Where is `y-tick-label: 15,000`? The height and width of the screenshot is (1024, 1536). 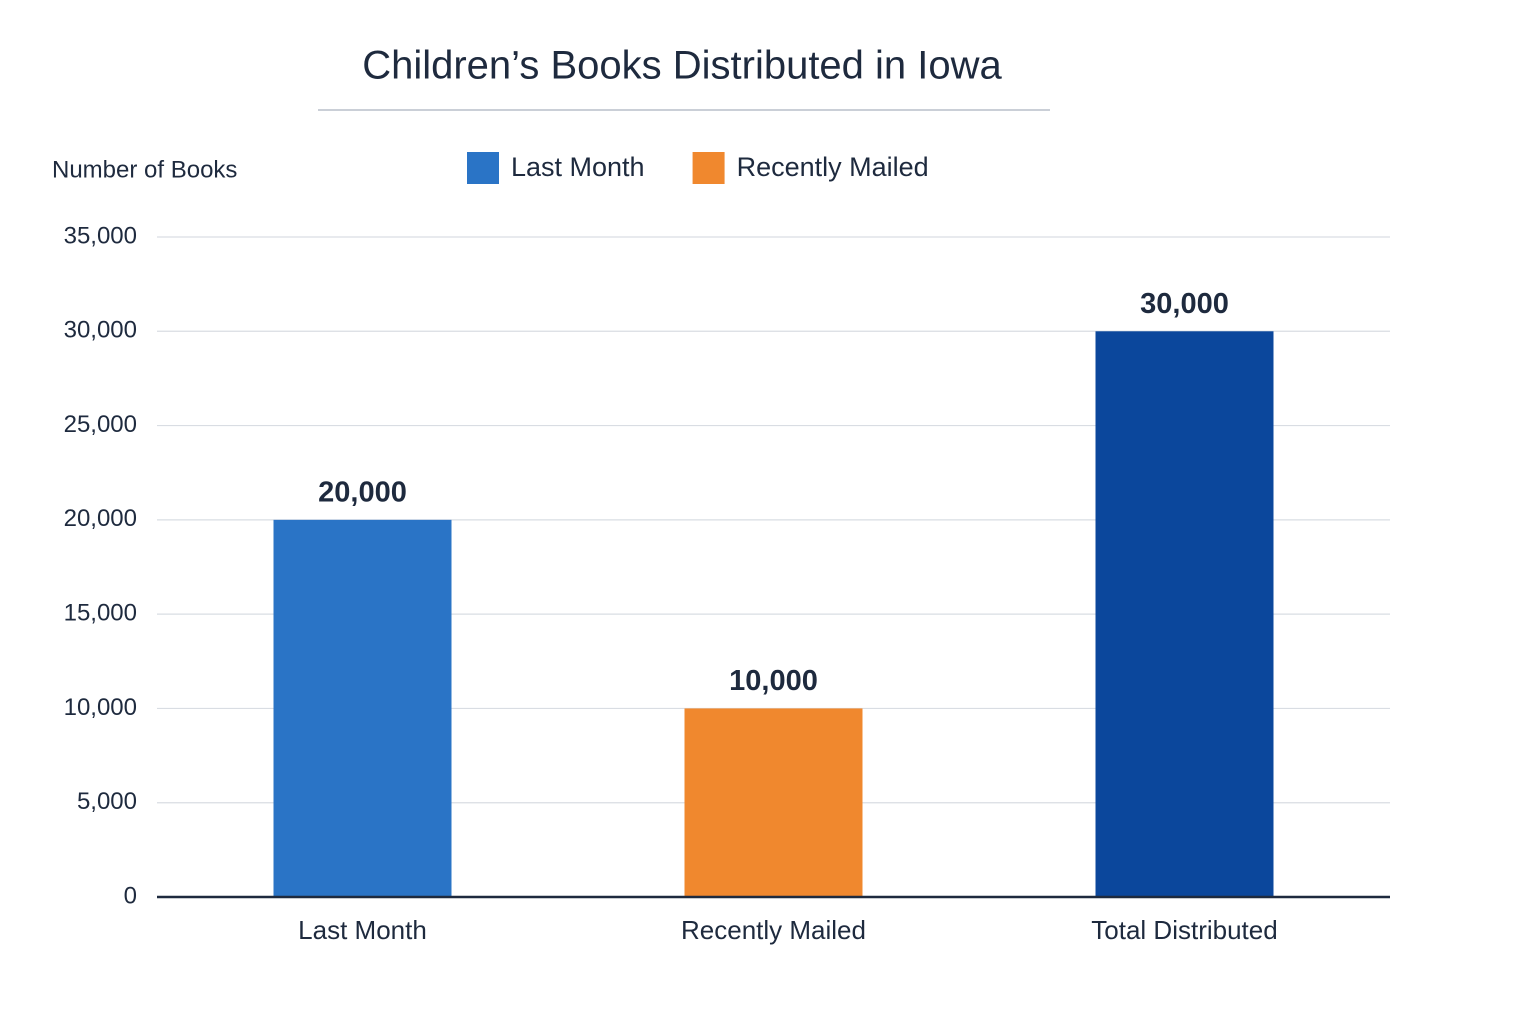 y-tick-label: 15,000 is located at coordinates (100, 612).